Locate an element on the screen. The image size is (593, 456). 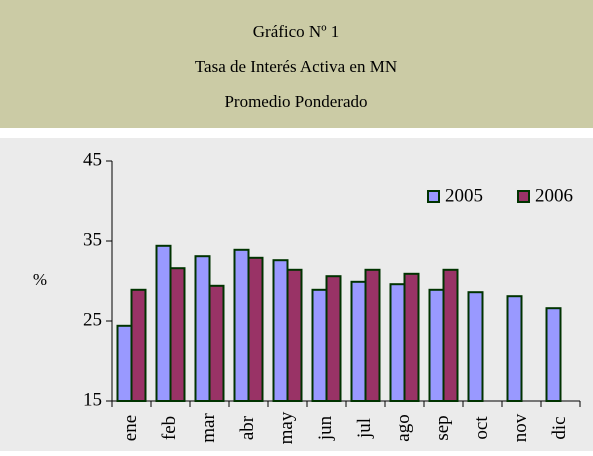
x-tick-label: jun is located at coordinates (325, 428).